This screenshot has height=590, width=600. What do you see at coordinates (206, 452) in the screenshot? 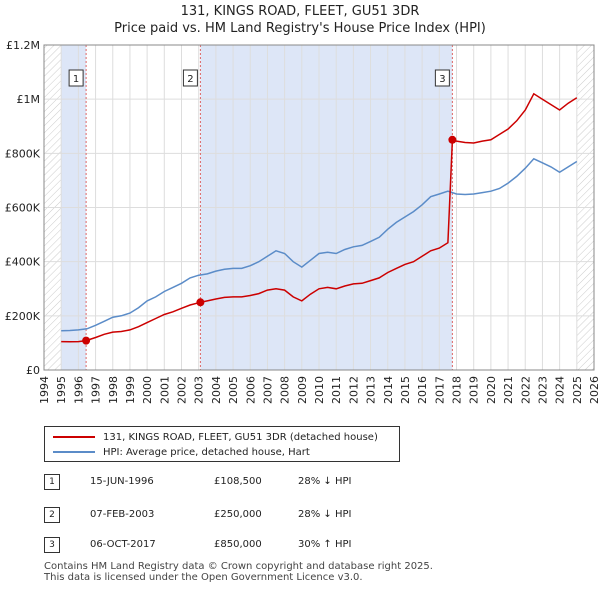
I see `legend-label-hpi: HPI: Average price, detached house, Hart` at bounding box center [206, 452].